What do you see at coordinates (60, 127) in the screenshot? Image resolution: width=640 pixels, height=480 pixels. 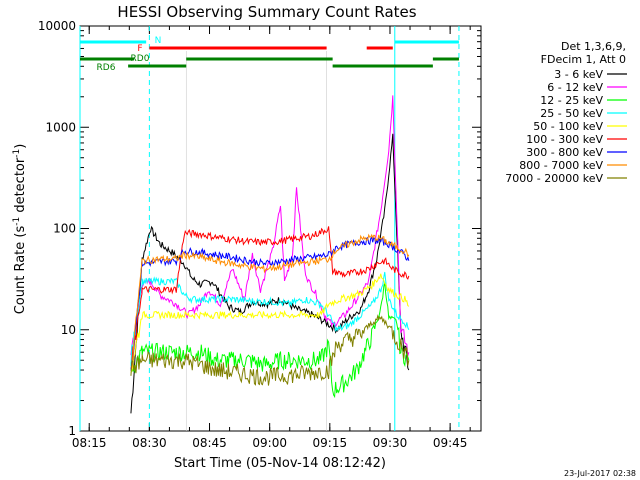 I see `y-tick-label: 1000` at bounding box center [60, 127].